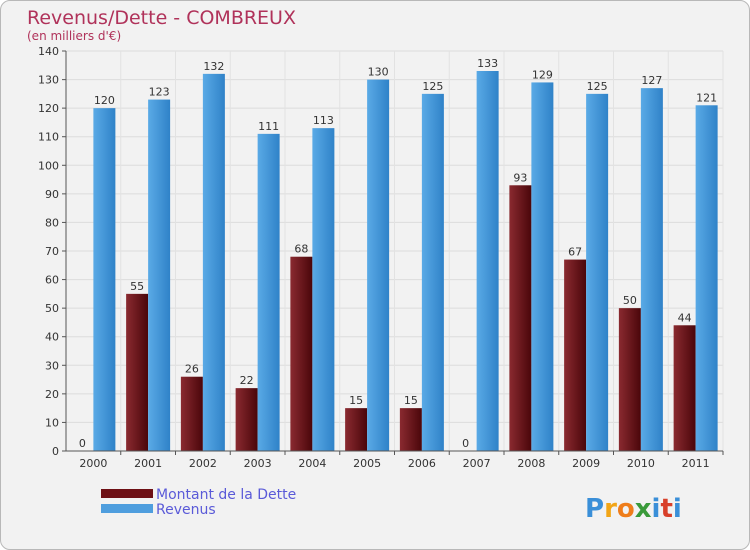 This screenshot has height=550, width=750. What do you see at coordinates (301, 249) in the screenshot?
I see `bar-value-label: 68` at bounding box center [301, 249].